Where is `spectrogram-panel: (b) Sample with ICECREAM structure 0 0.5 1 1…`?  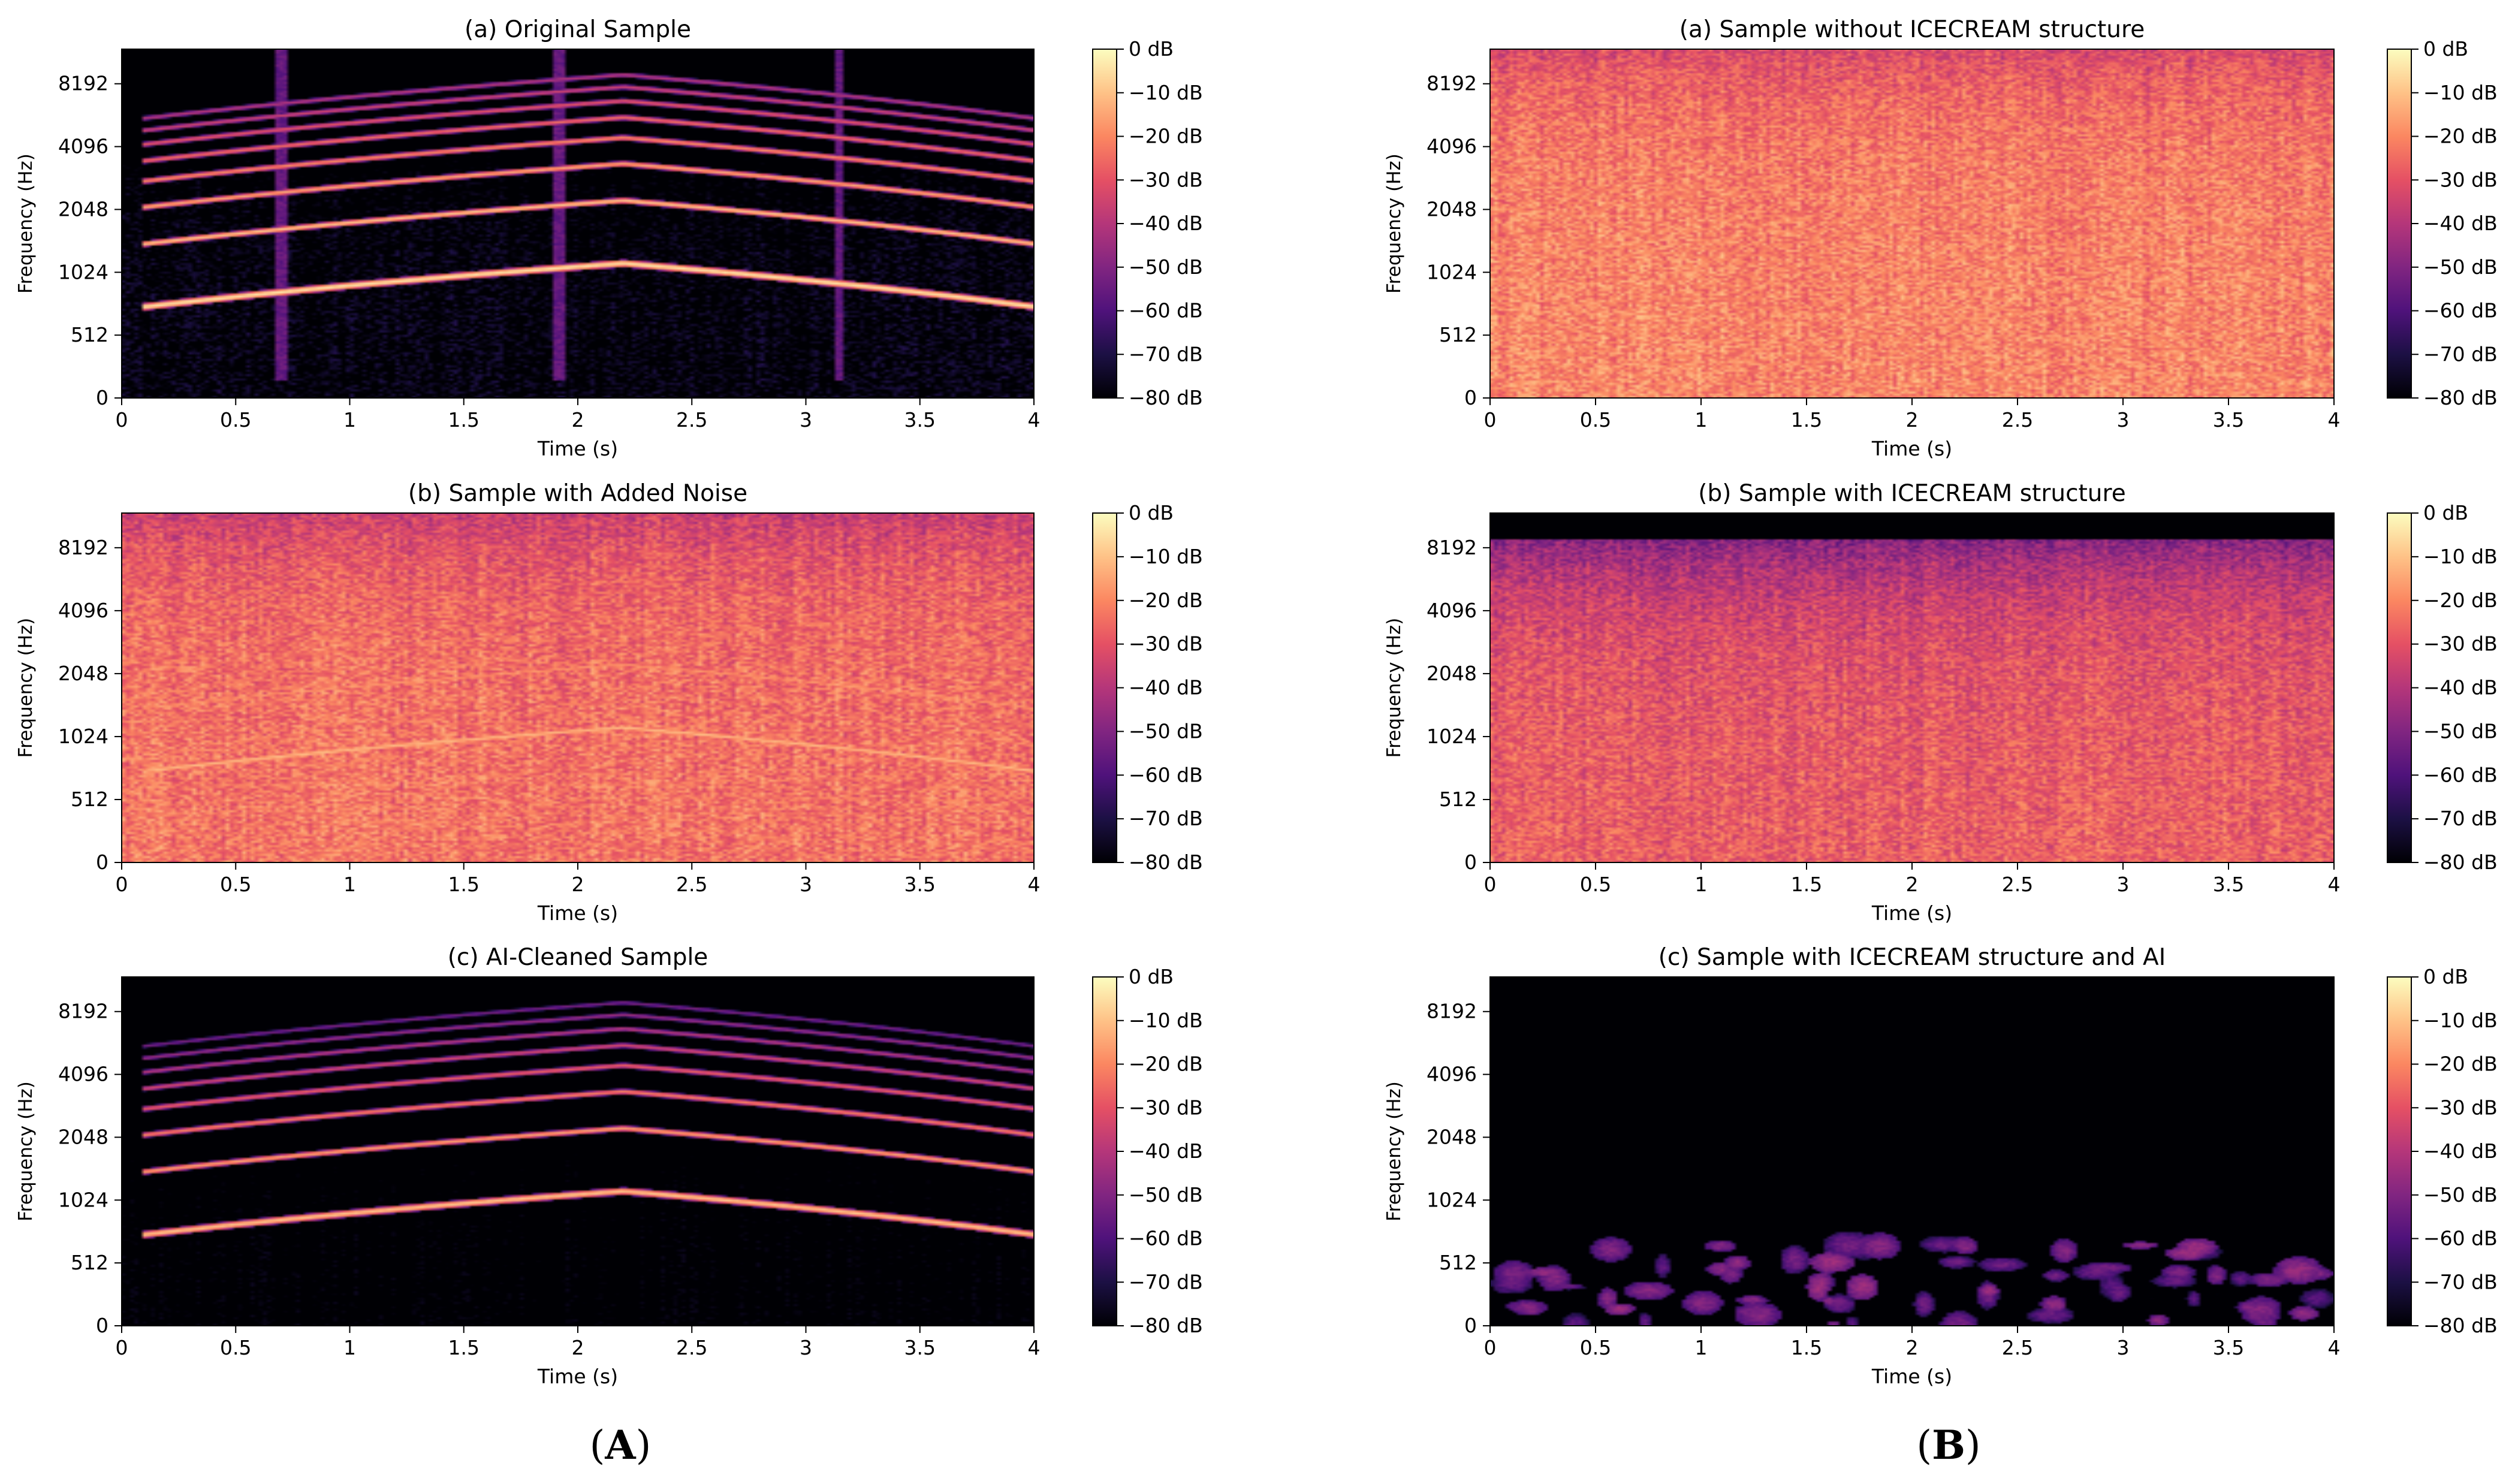 spectrogram-panel: (b) Sample with ICECREAM structure 0 0.5 1 1… is located at coordinates (1940, 703).